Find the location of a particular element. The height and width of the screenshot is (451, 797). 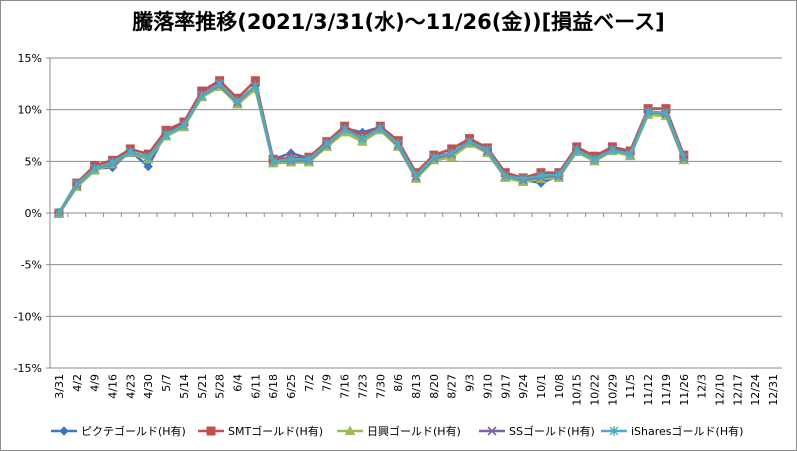

x-tick-label: 12/31 is located at coordinates (773, 390).